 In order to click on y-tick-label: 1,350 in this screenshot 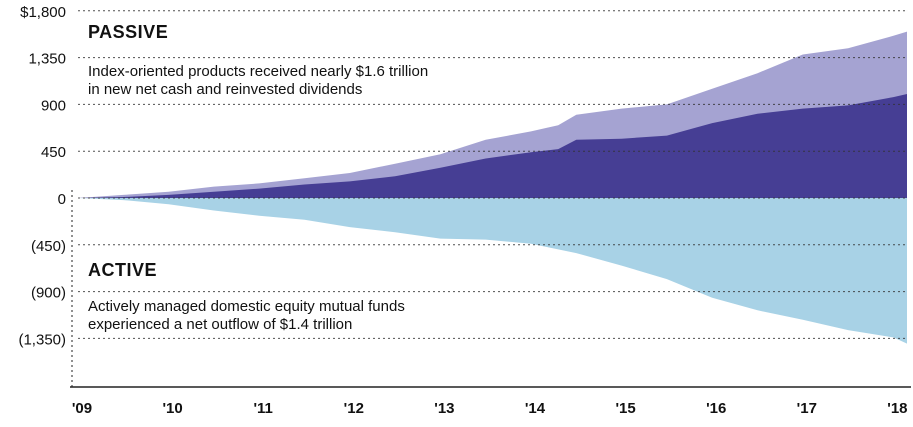, I will do `click(47, 59)`.